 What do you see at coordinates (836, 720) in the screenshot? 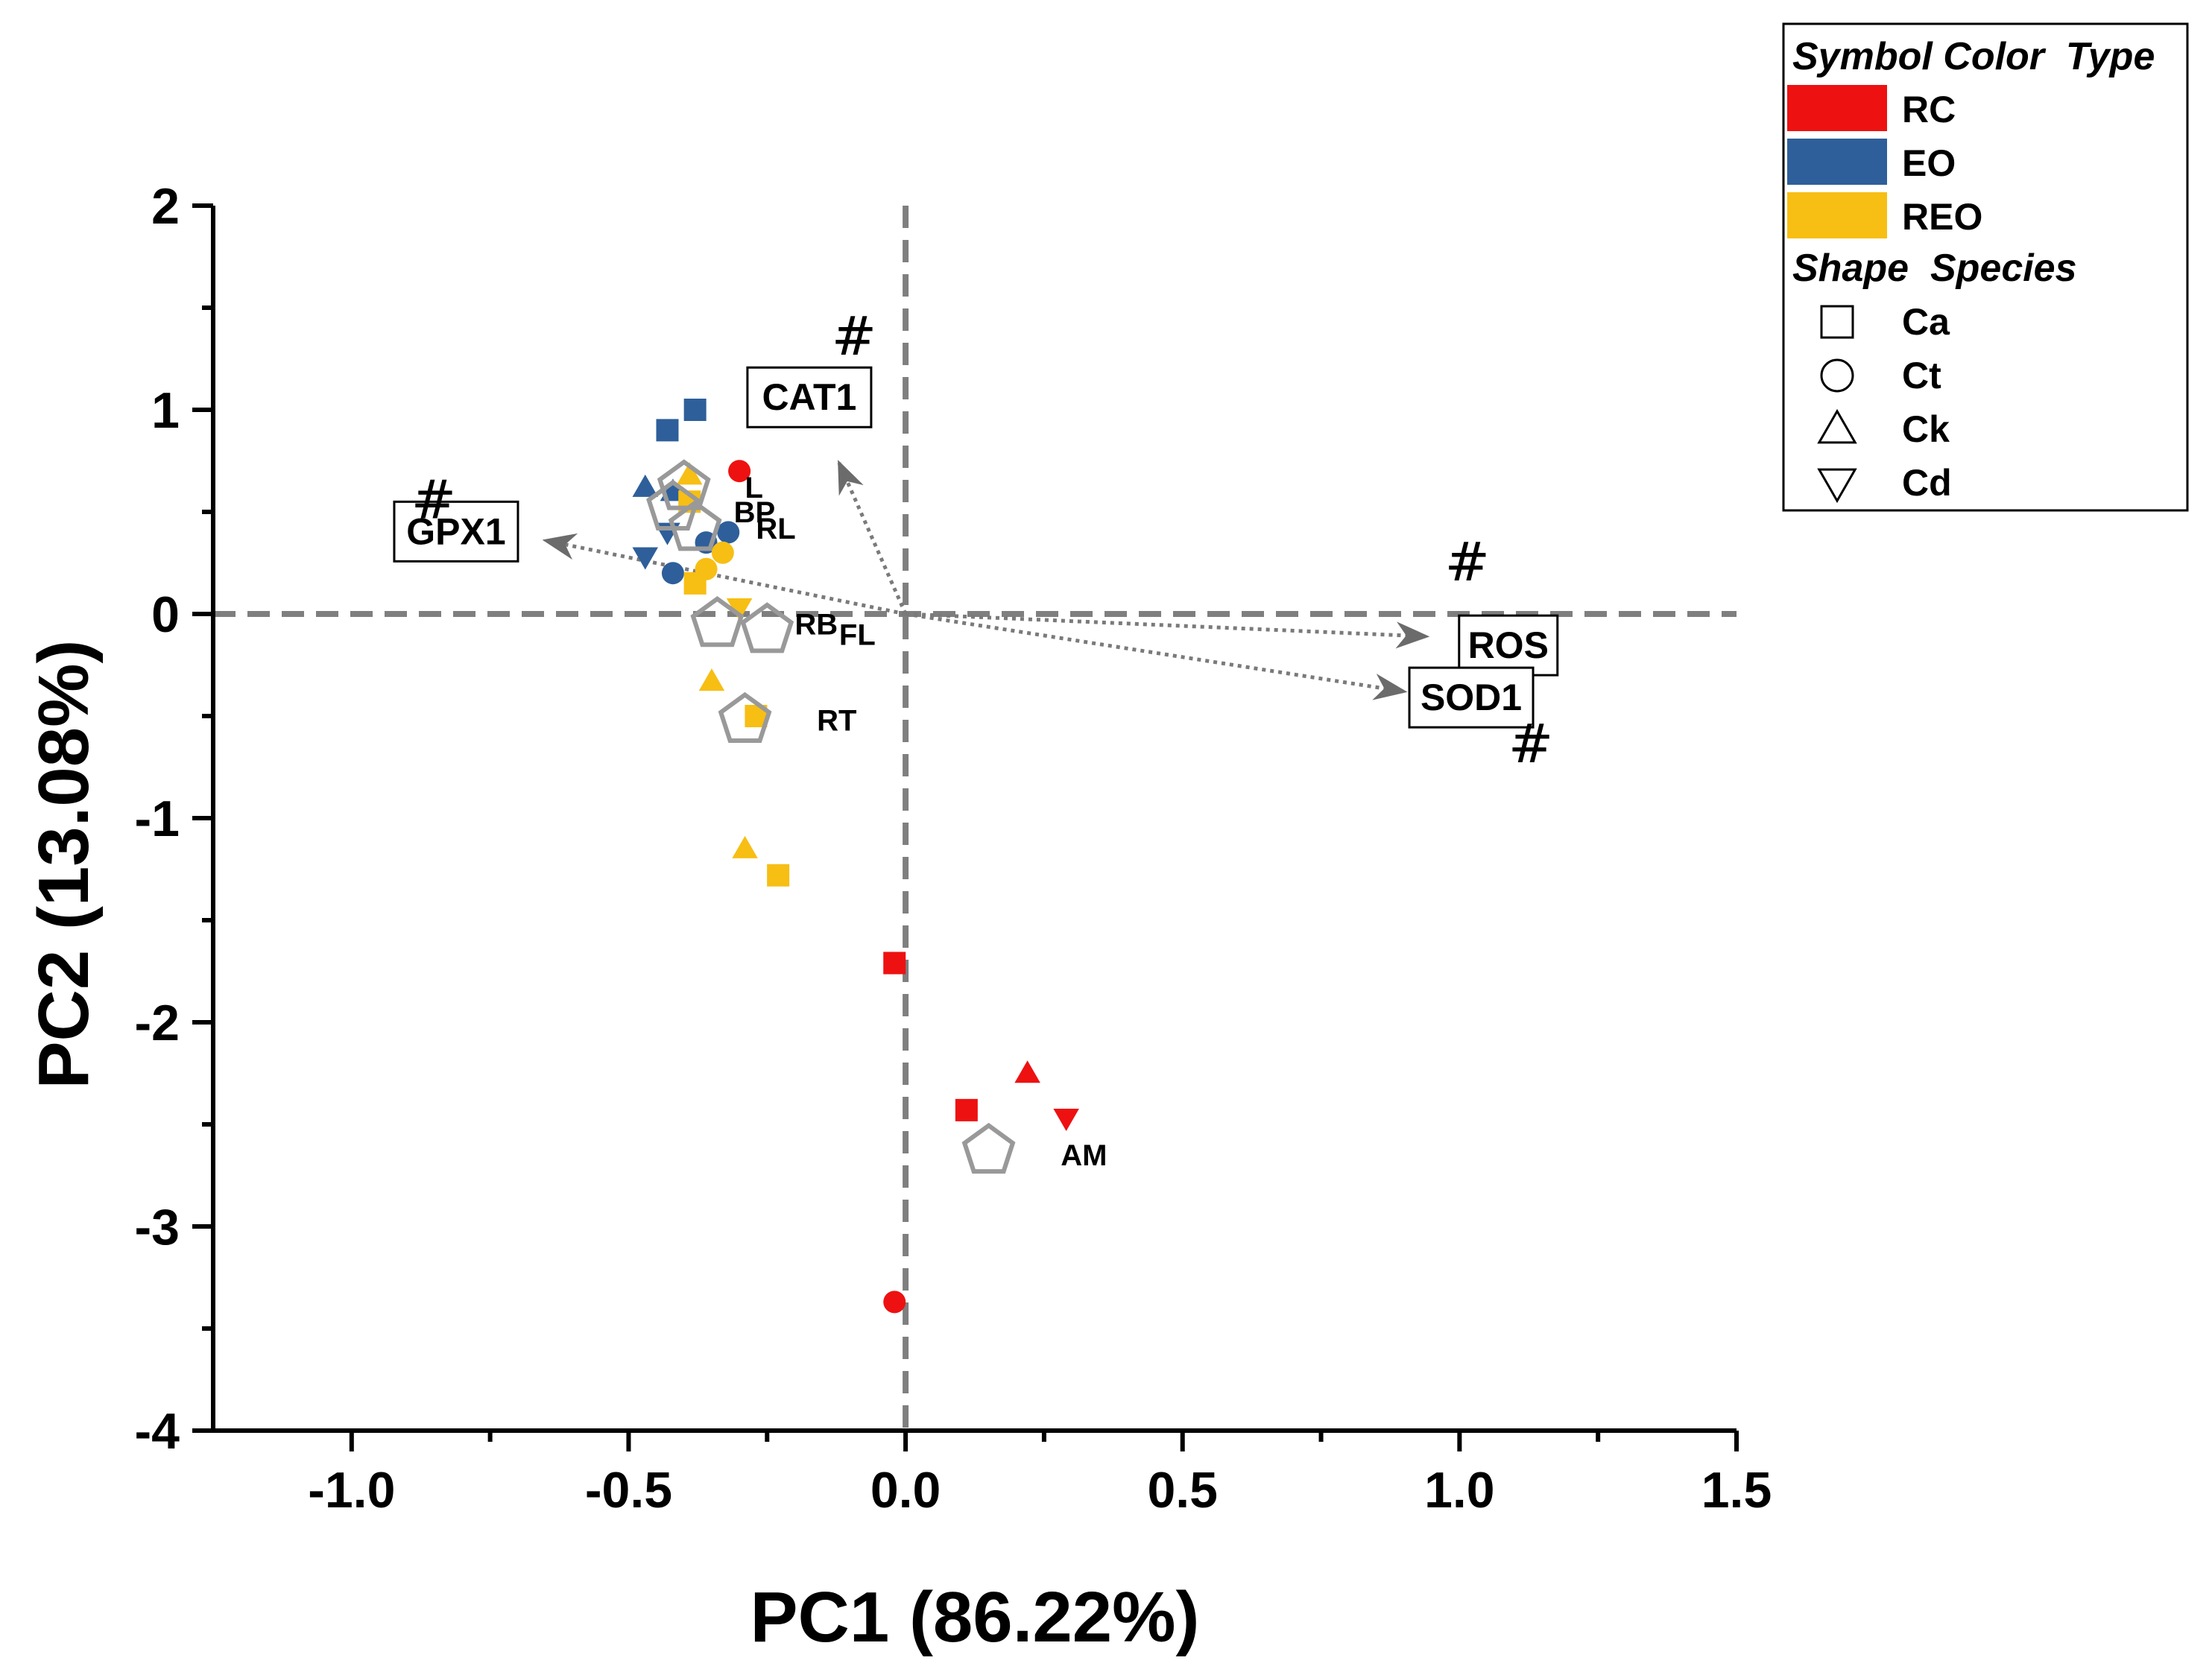
I see `group-label: RT` at bounding box center [836, 720].